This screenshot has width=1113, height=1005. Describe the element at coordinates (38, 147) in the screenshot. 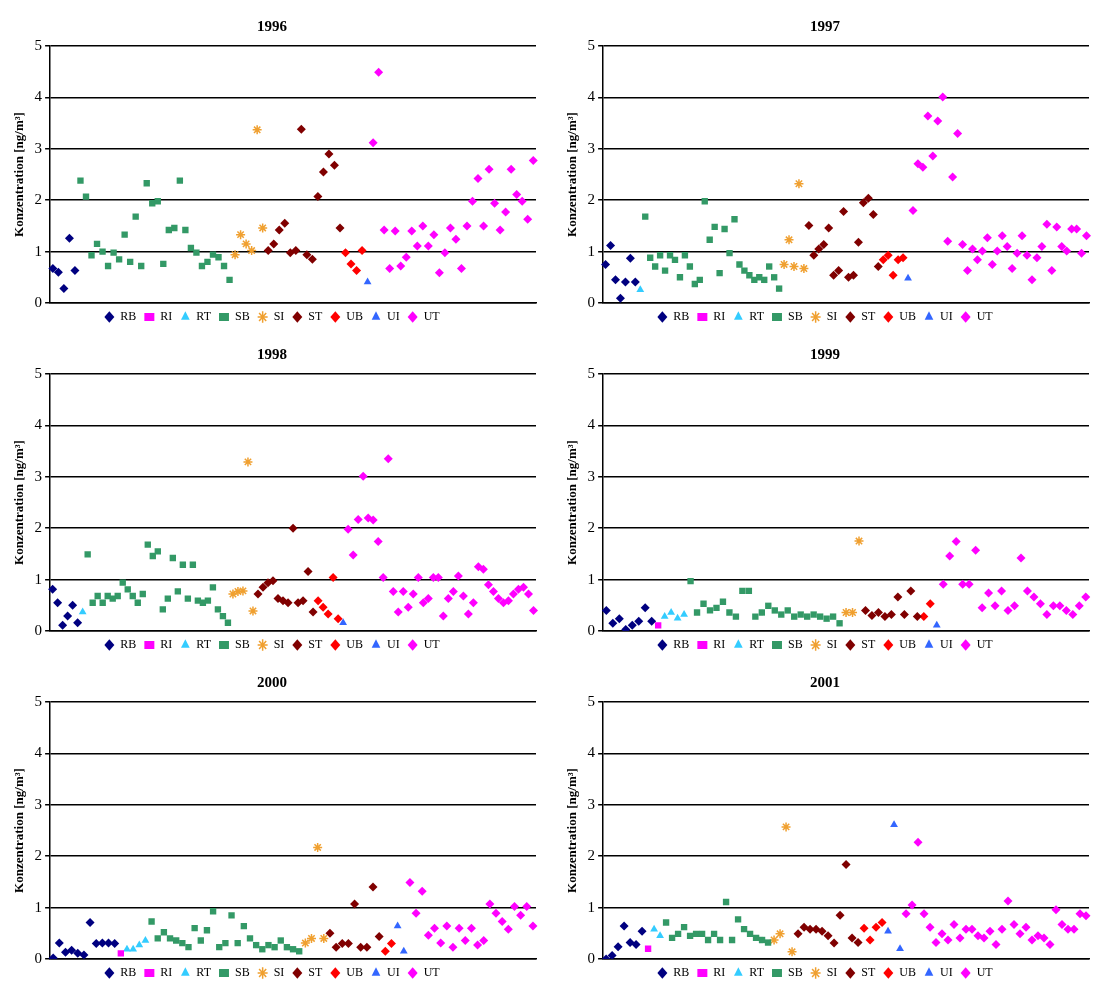

I see `y-tick-label: 3` at that location.